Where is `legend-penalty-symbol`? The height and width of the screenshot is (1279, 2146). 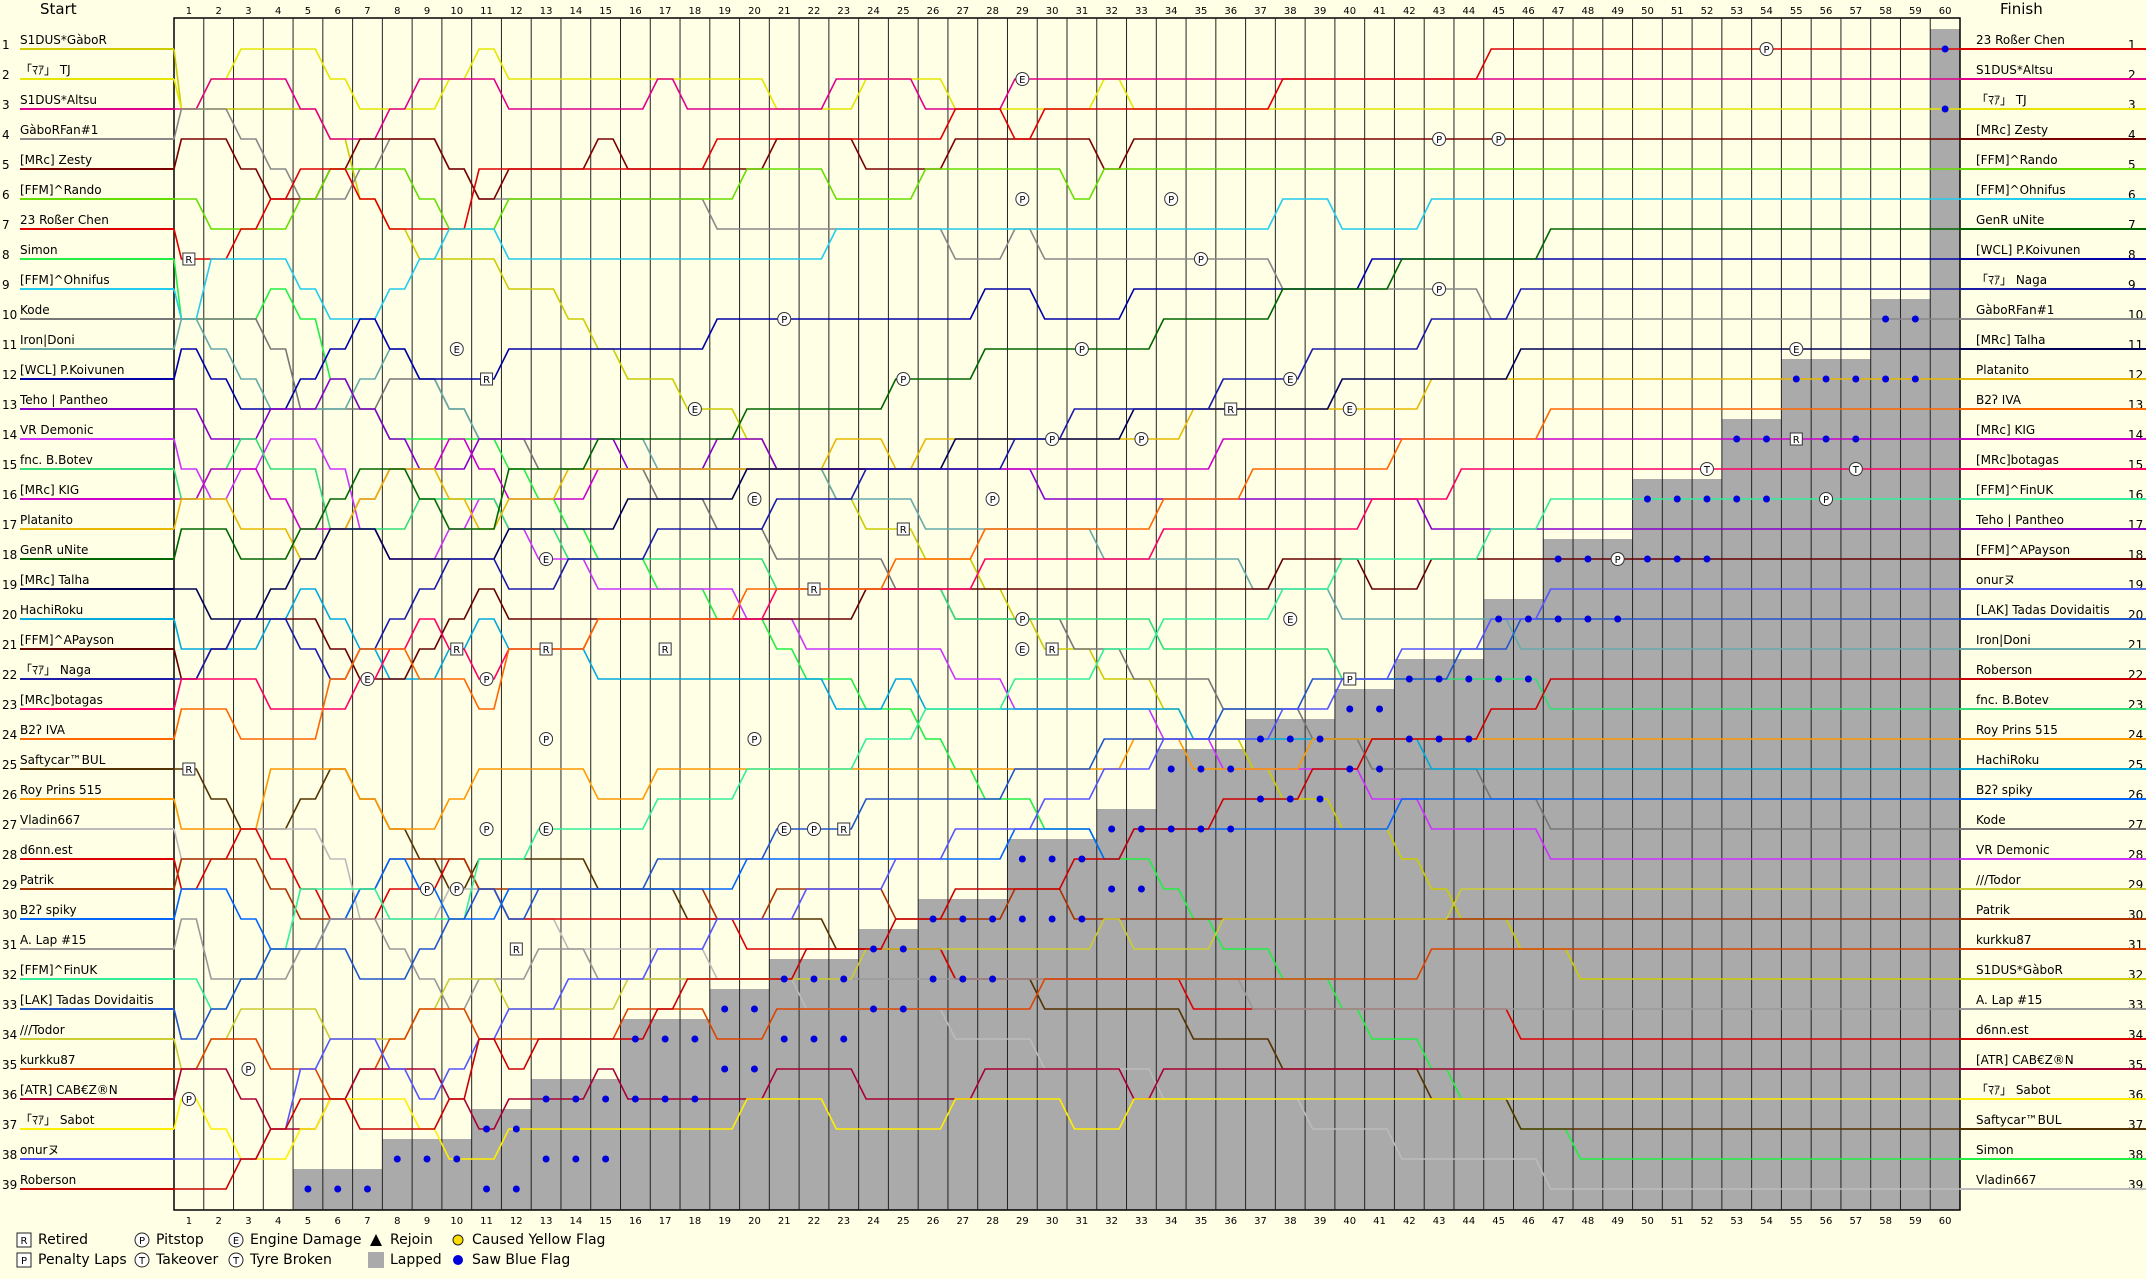 legend-penalty-symbol is located at coordinates (24, 1260).